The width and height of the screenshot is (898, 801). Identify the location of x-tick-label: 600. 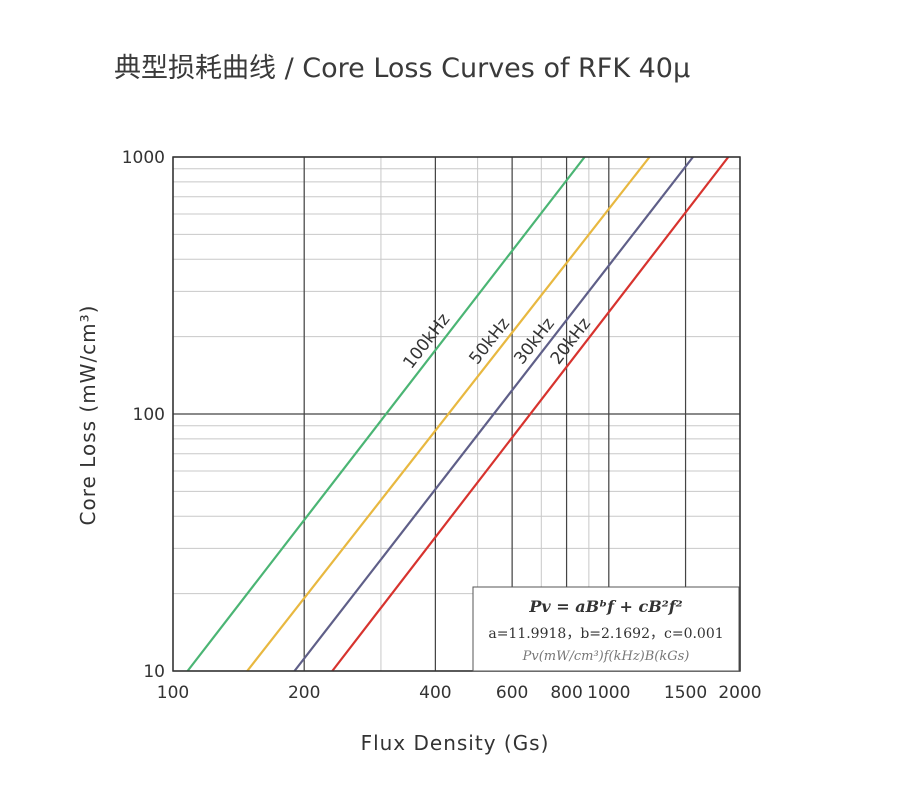
(512, 693).